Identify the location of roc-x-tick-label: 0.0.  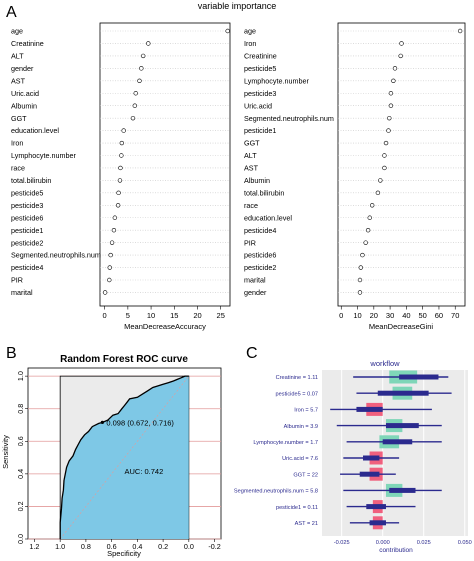
(189, 546).